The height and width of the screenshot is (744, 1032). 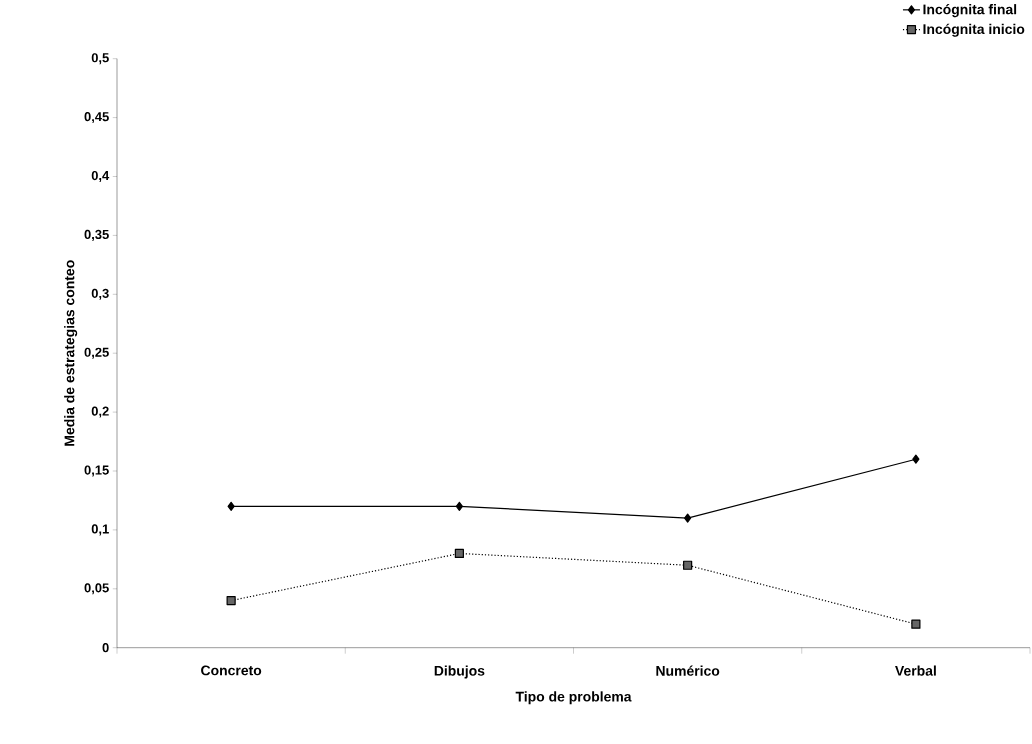 What do you see at coordinates (96, 236) in the screenshot?
I see `y-tick-label: 0,35` at bounding box center [96, 236].